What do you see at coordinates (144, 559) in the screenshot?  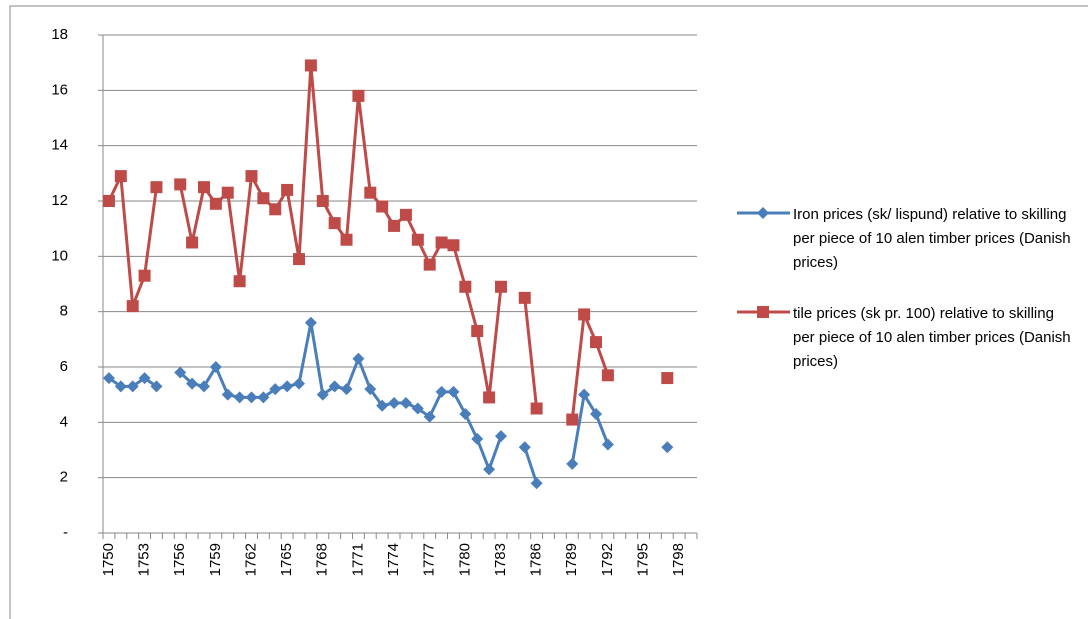 I see `x-tick-label: 1753` at bounding box center [144, 559].